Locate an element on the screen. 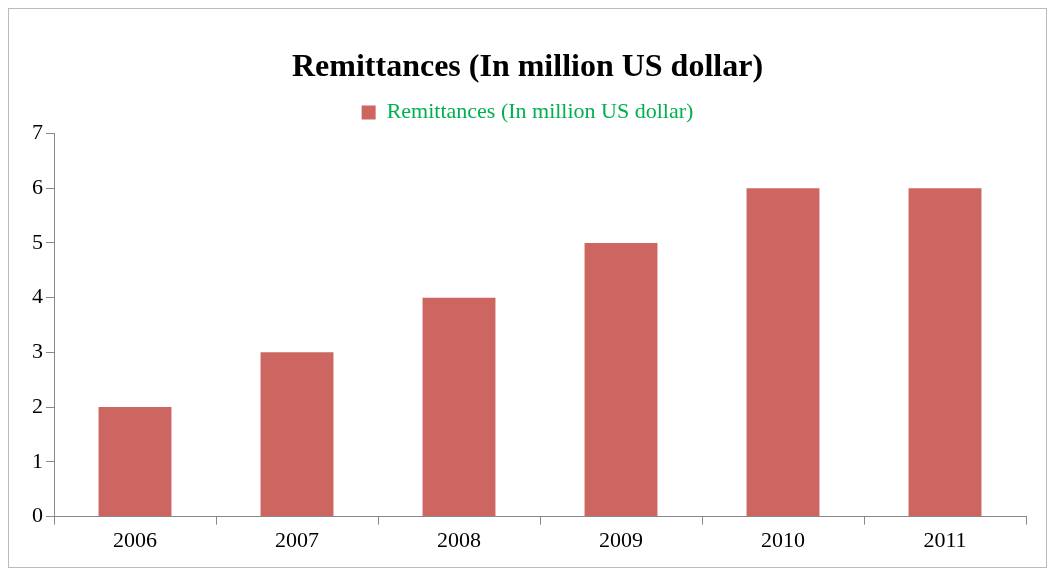 The image size is (1055, 576). y-tick-label: 6 is located at coordinates (37, 186).